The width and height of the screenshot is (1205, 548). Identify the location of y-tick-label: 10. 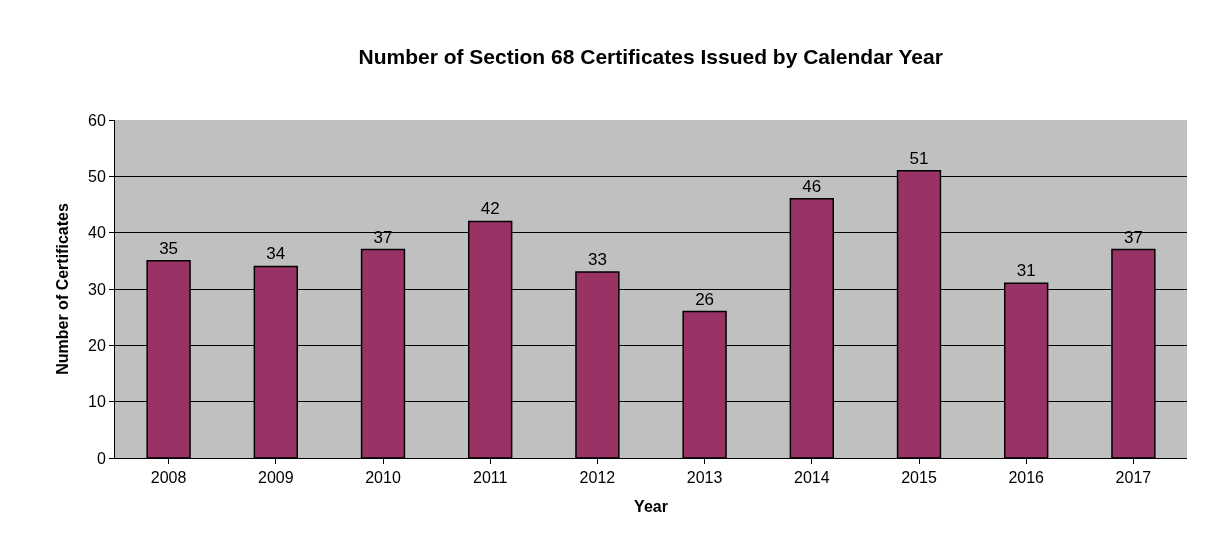
(97, 402).